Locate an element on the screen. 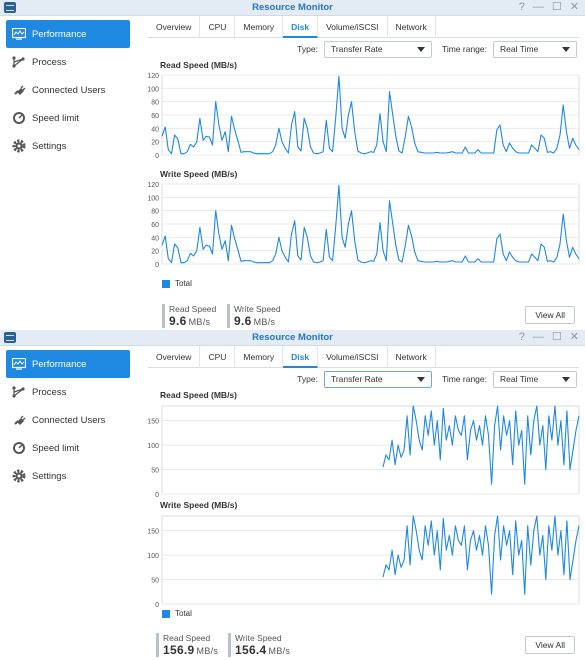 Image resolution: width=585 pixels, height=660 pixels. write-speed-chart-title: Write Speed (MB/s) is located at coordinates (199, 505).